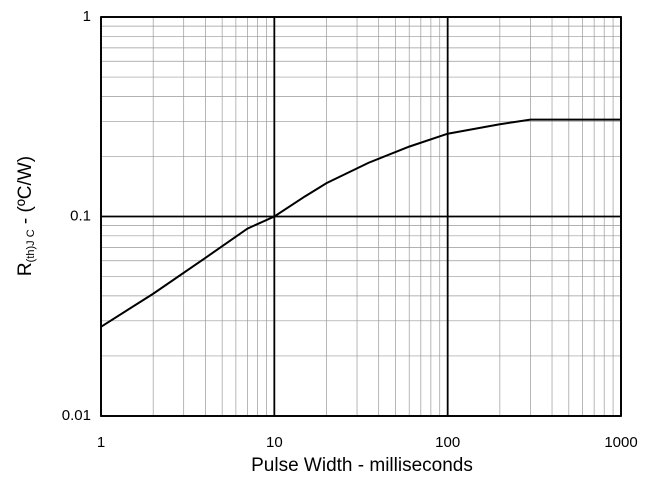  Describe the element at coordinates (26, 216) in the screenshot. I see `y-axis-label: R(th)J C - (ºC/W)` at that location.